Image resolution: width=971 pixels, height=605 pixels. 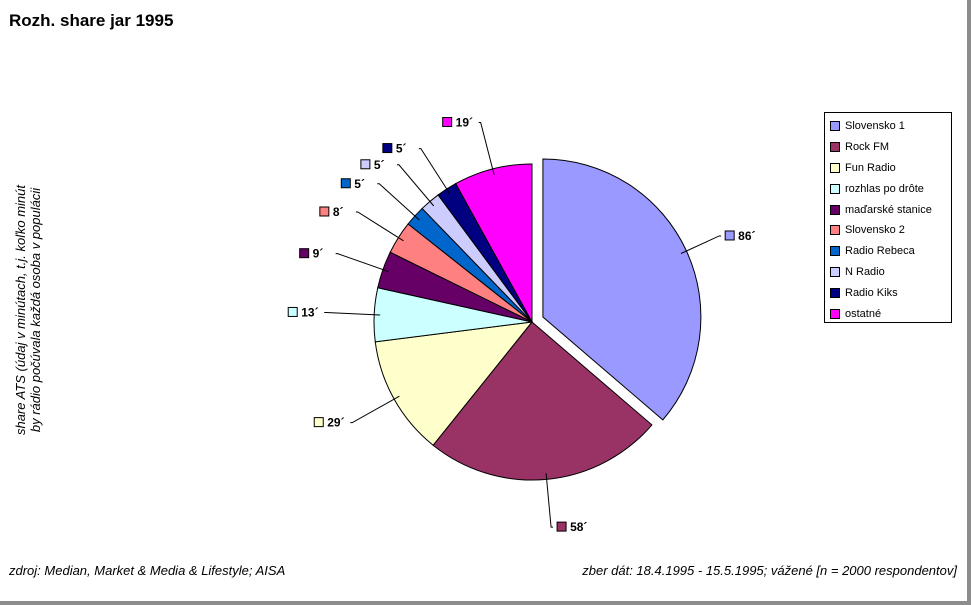 What do you see at coordinates (875, 230) in the screenshot?
I see `legend-label: Slovensko 2` at bounding box center [875, 230].